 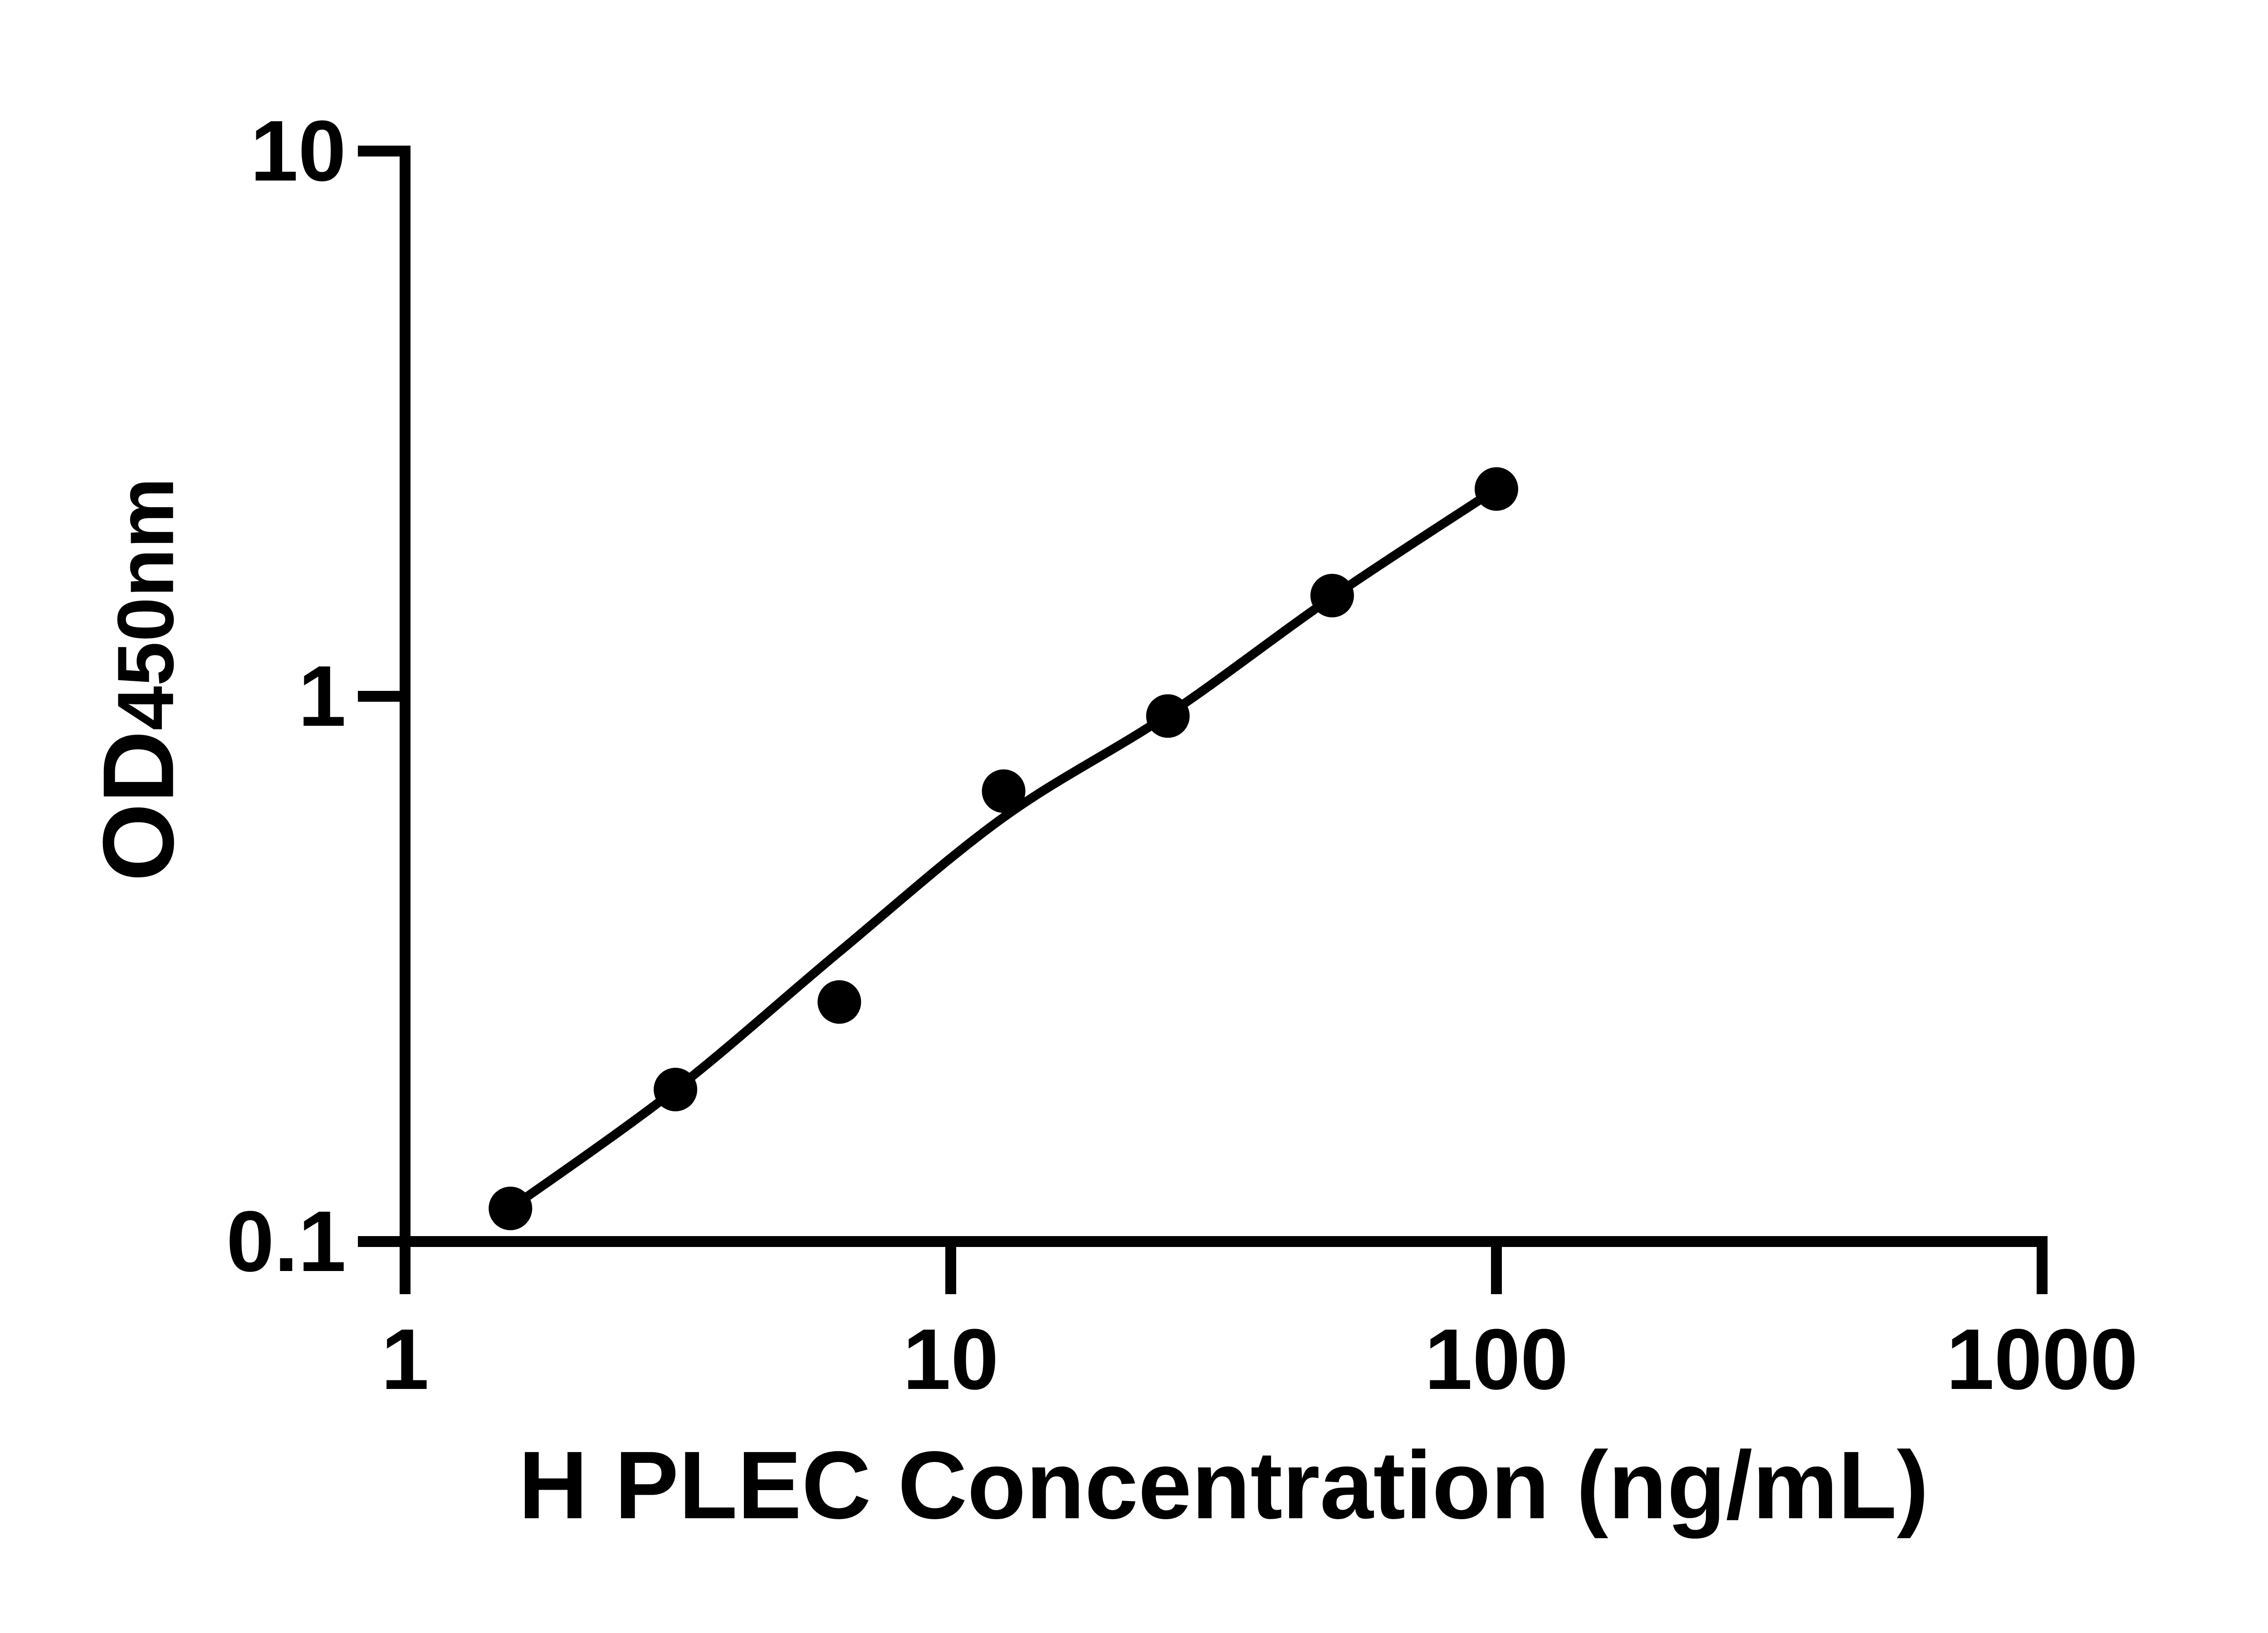 I want to click on x-tick-label: 1000, so click(x=2042, y=1359).